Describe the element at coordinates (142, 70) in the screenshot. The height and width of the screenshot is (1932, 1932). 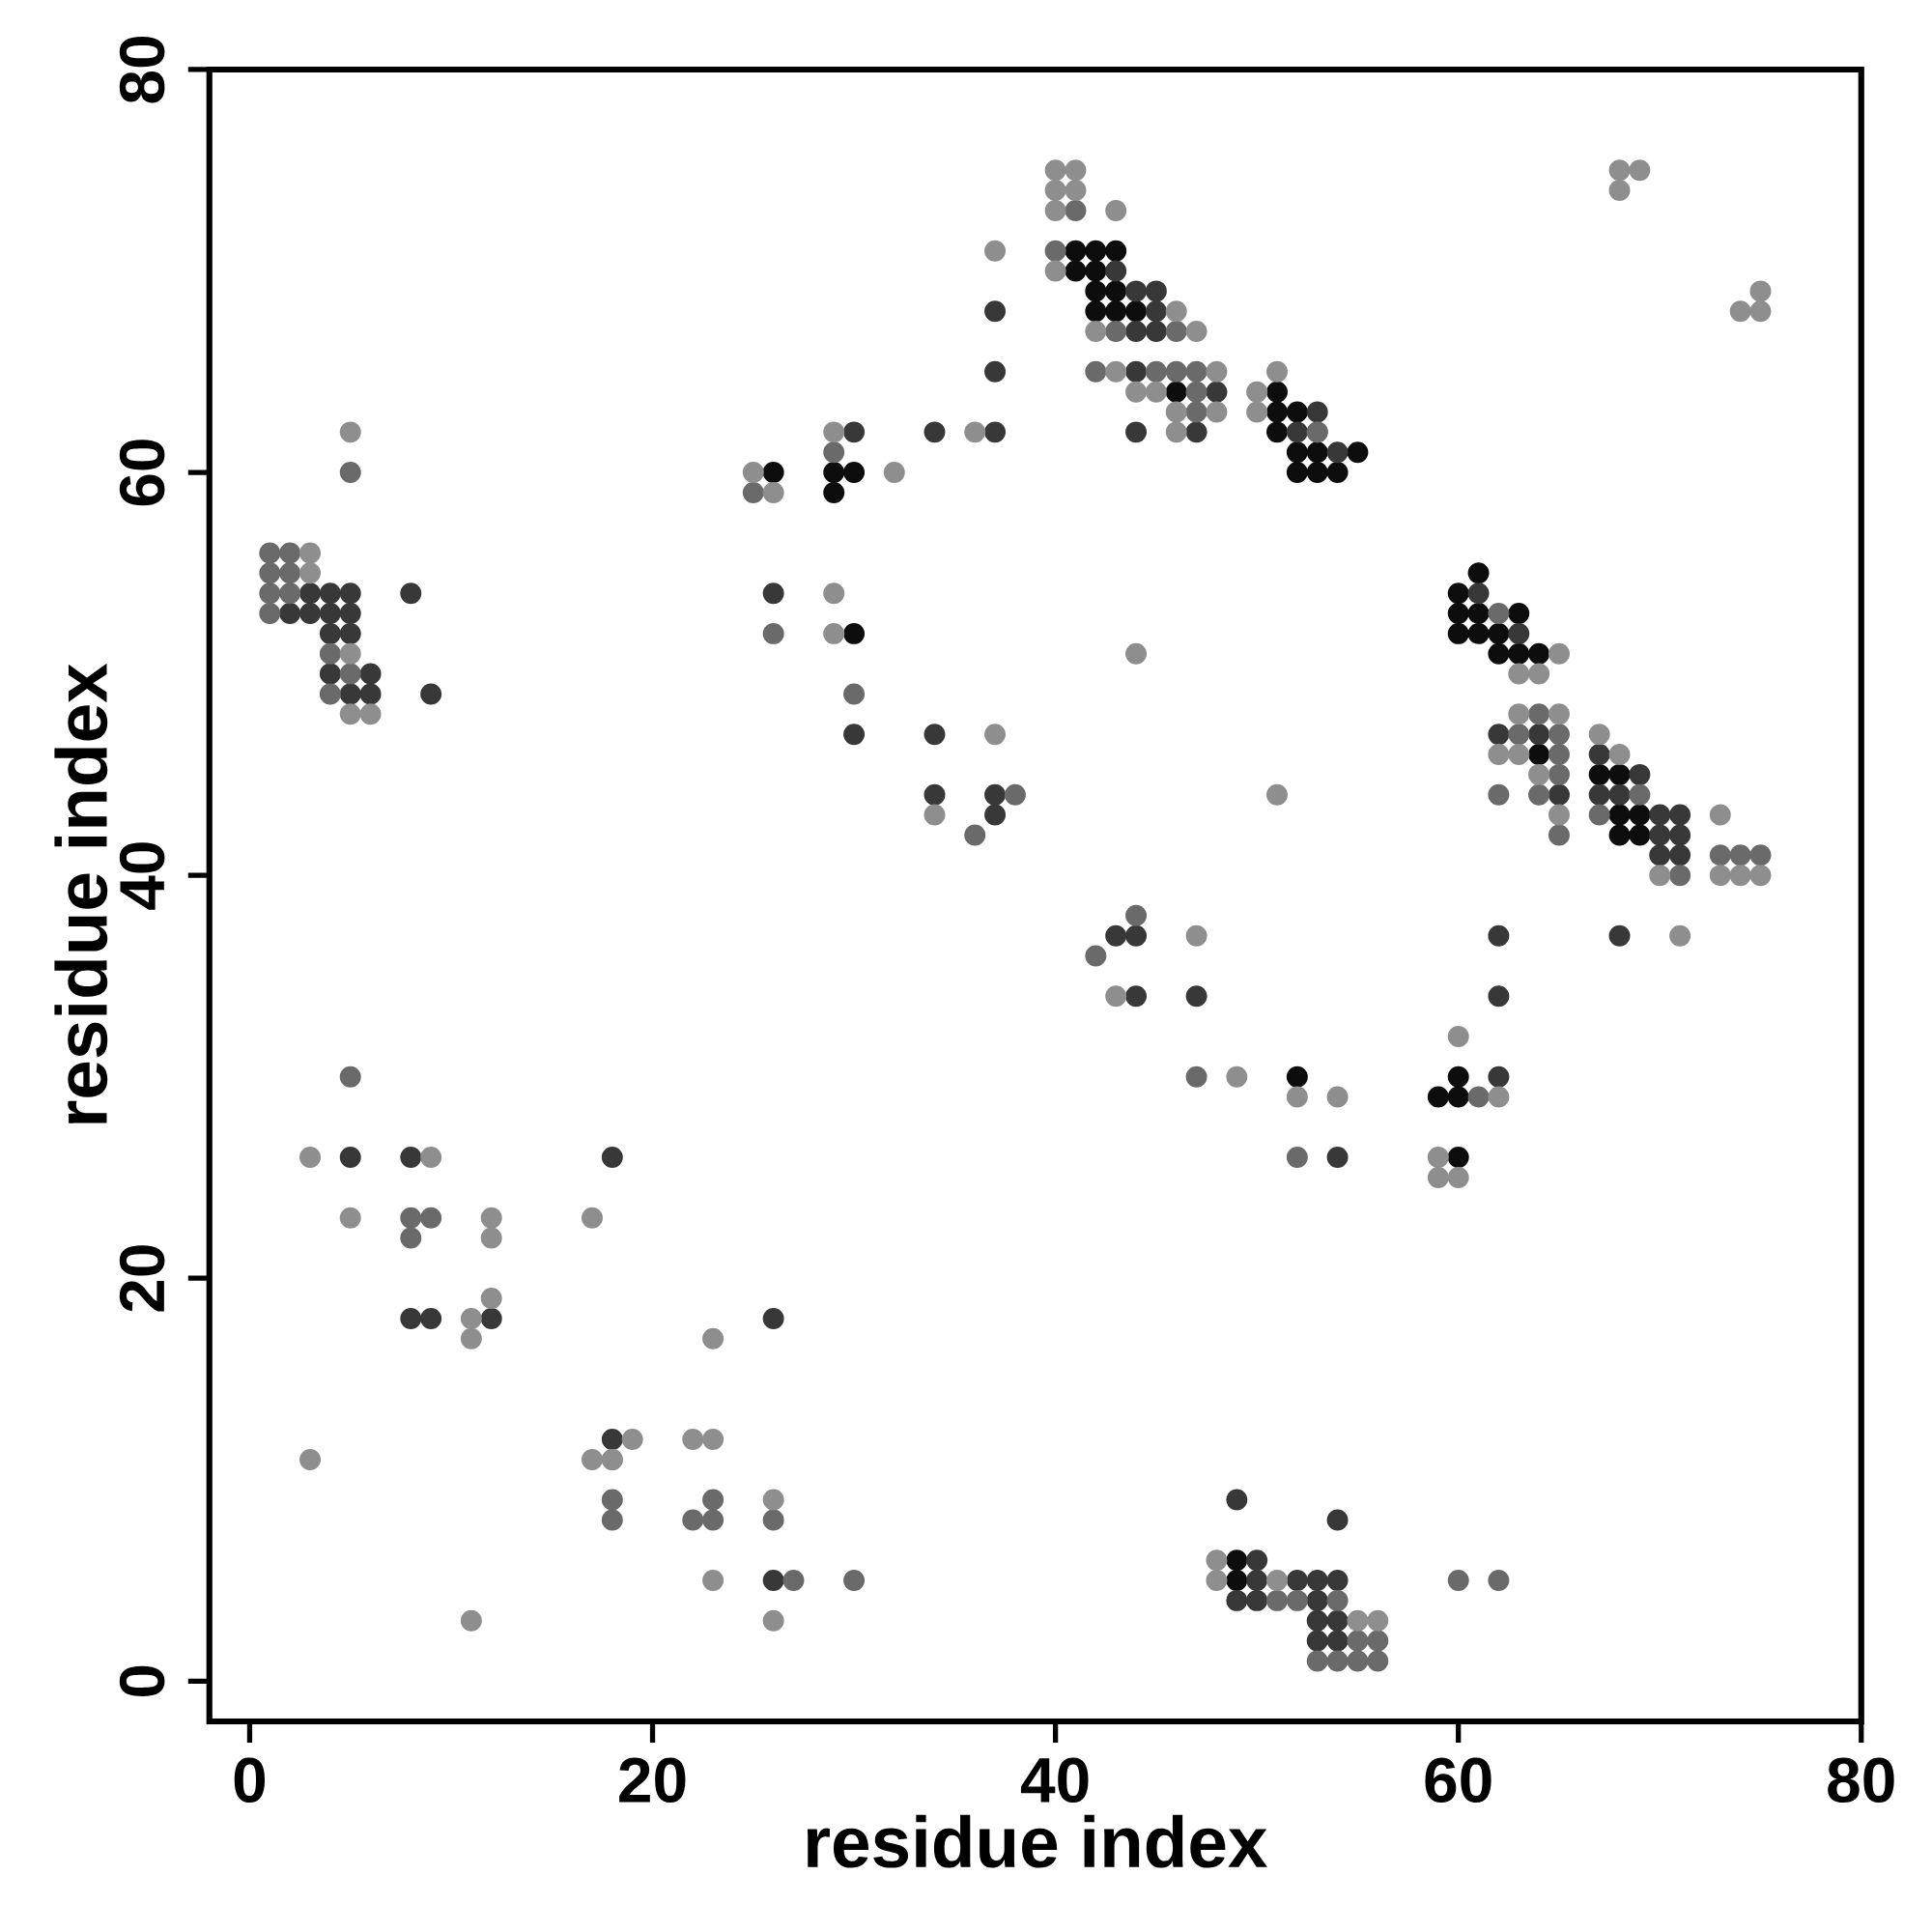
I see `y-tick-label: 80` at that location.